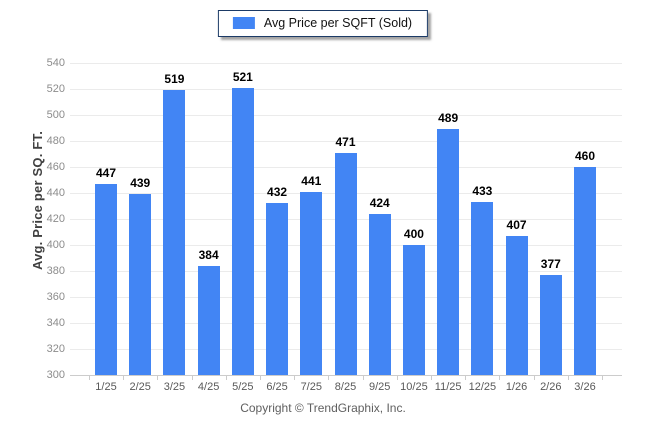 The width and height of the screenshot is (646, 434). Describe the element at coordinates (55, 89) in the screenshot. I see `y-tick-label: 520` at that location.